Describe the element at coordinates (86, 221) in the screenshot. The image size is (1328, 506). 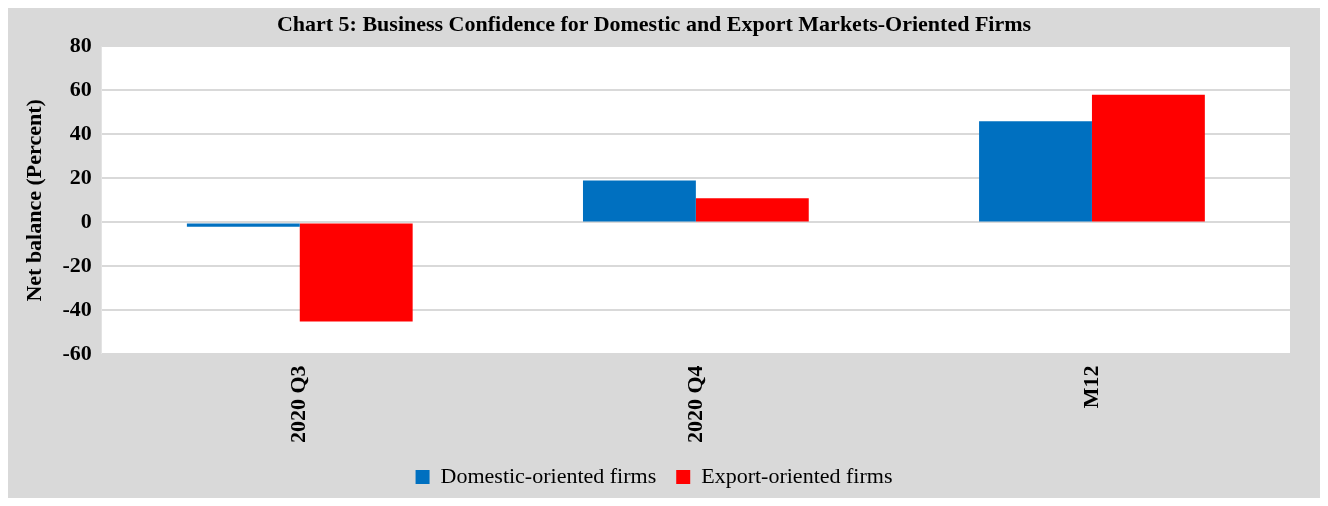
I see `y-tick-label: 0` at that location.